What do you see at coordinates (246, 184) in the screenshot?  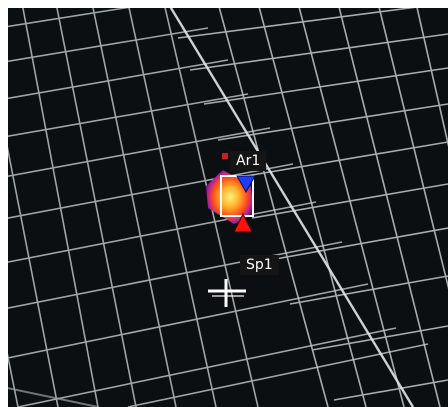 I see `min-temperature-marker` at bounding box center [246, 184].